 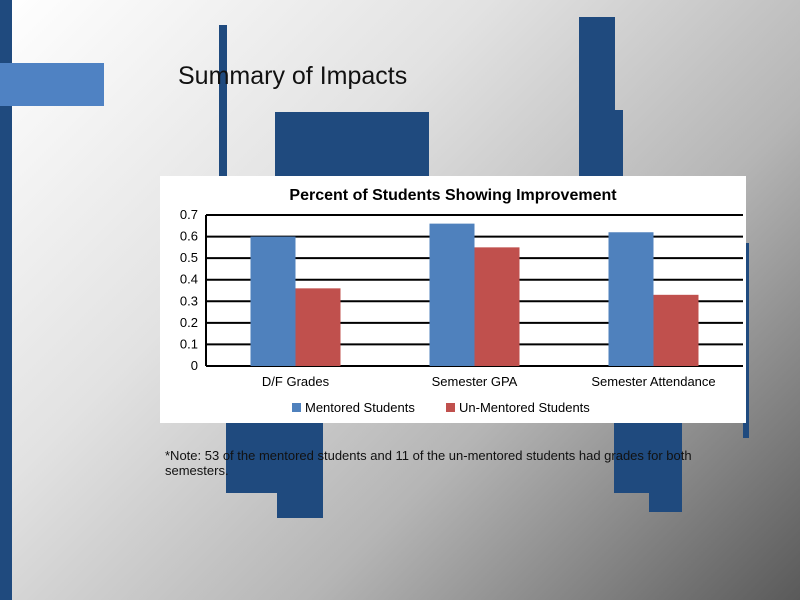 What do you see at coordinates (189, 236) in the screenshot?
I see `y-tick-label: 0.6` at bounding box center [189, 236].